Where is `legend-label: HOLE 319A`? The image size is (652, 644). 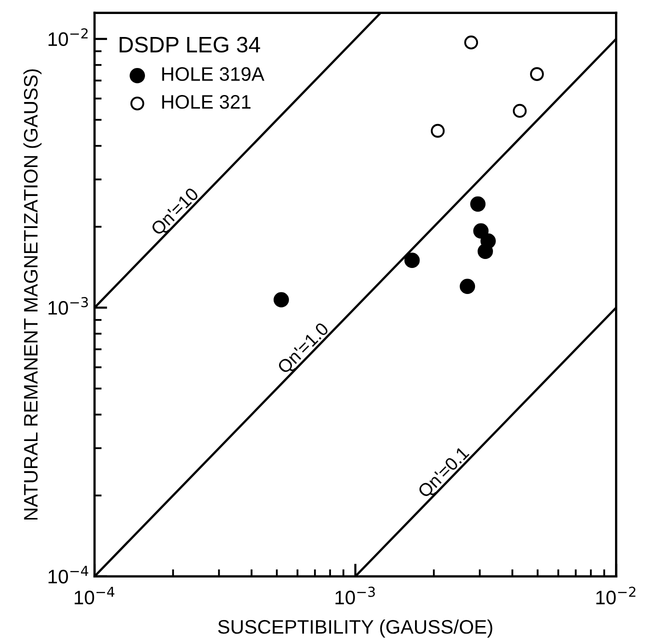
legend-label: HOLE 319A is located at coordinates (213, 74).